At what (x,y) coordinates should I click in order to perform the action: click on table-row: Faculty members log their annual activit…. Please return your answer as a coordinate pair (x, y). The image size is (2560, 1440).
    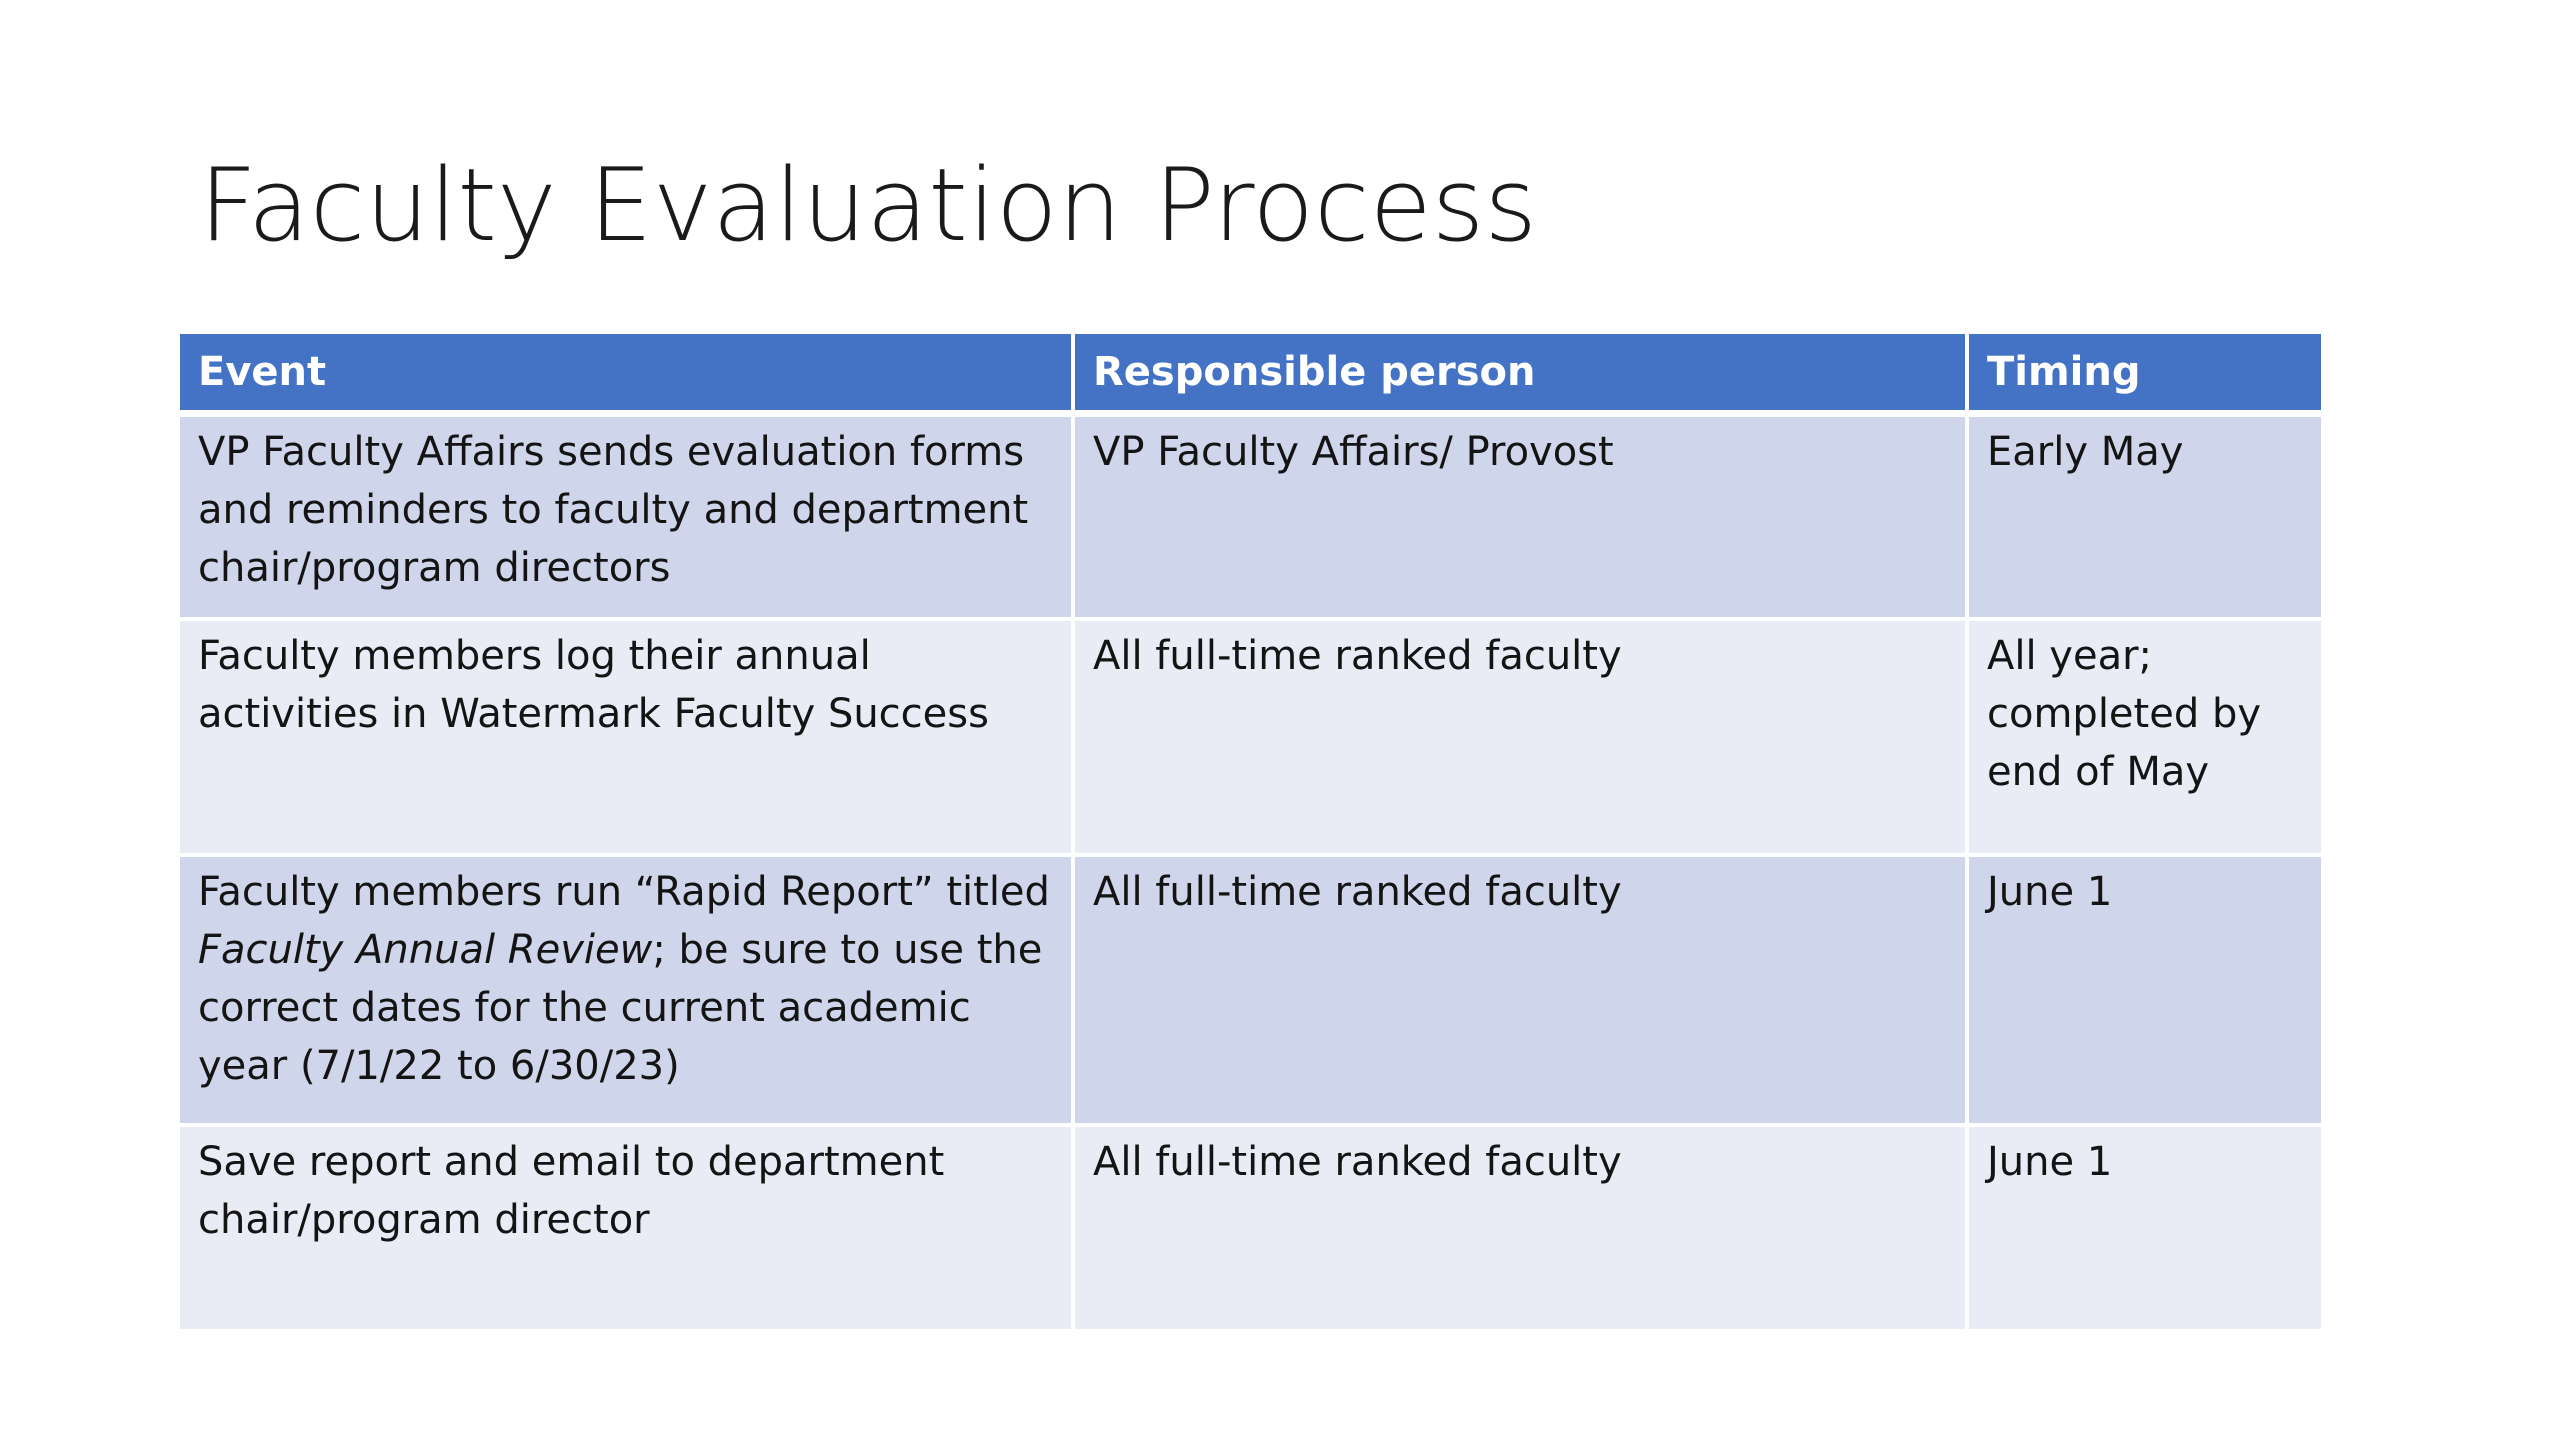
    Looking at the image, I should click on (1250, 737).